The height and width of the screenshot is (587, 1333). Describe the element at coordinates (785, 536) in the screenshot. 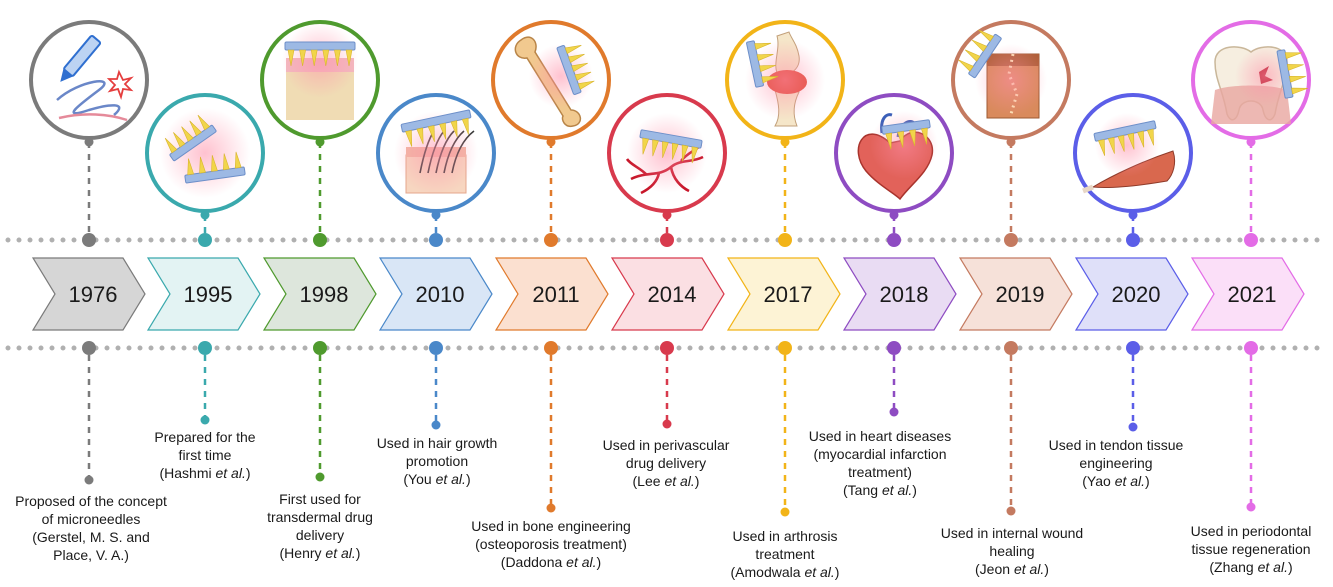

I see `caption-line: Used in arthrosis` at that location.